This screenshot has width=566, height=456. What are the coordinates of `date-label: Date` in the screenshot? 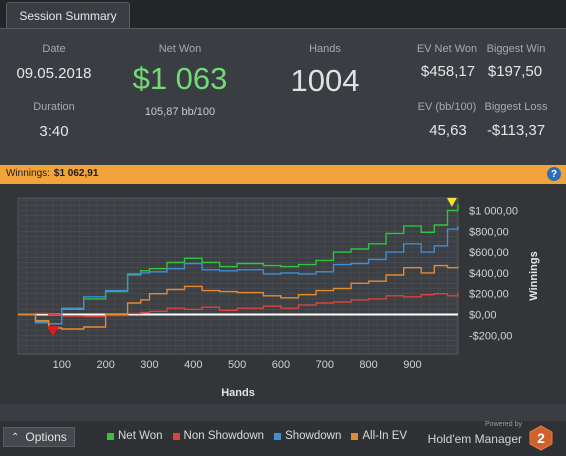 It's located at (54, 49).